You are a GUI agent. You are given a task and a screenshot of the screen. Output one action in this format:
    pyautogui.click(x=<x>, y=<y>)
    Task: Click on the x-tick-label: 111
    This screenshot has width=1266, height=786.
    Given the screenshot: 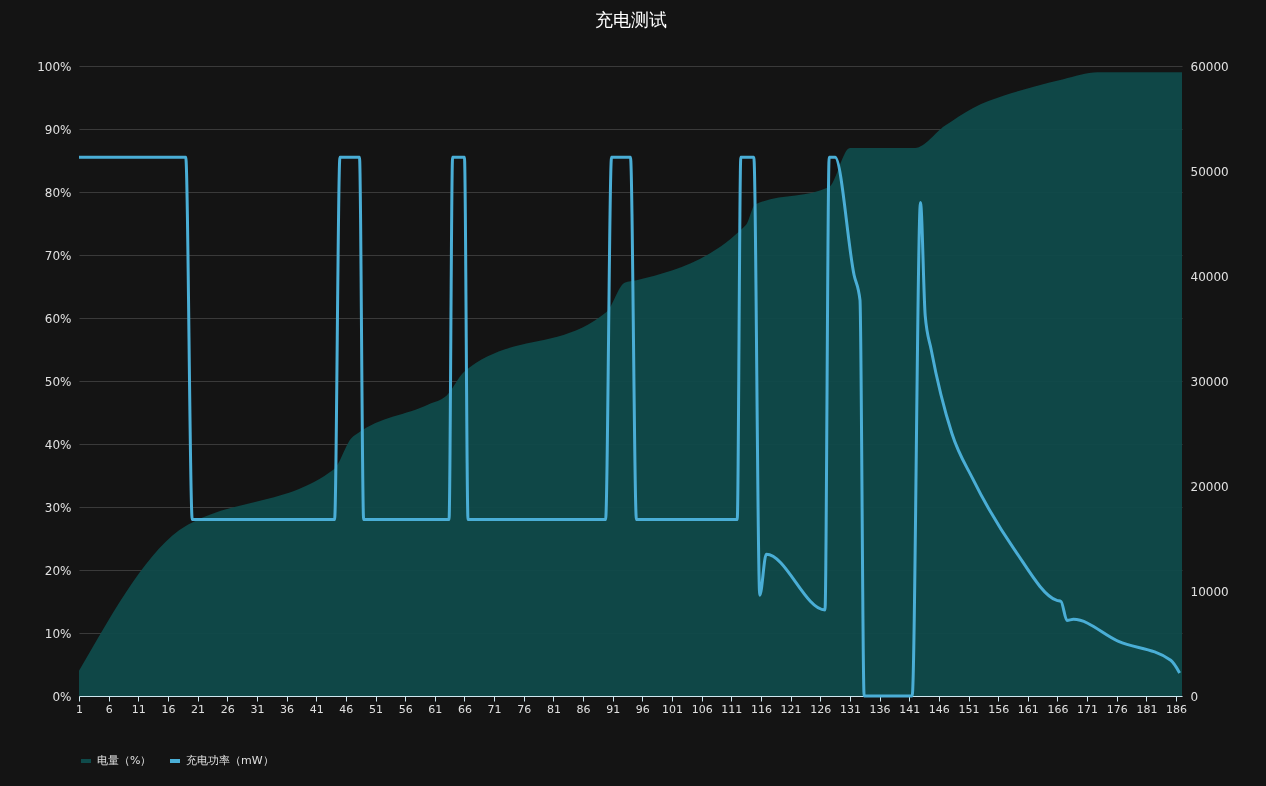 What is the action you would take?
    pyautogui.click(x=732, y=709)
    